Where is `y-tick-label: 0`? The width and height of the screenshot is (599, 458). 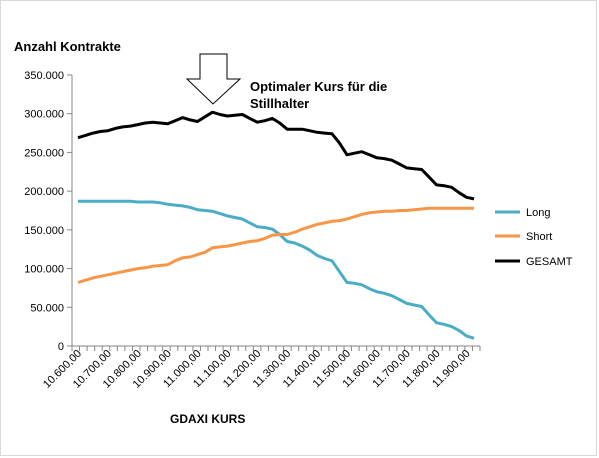 y-tick-label: 0 is located at coordinates (61, 347).